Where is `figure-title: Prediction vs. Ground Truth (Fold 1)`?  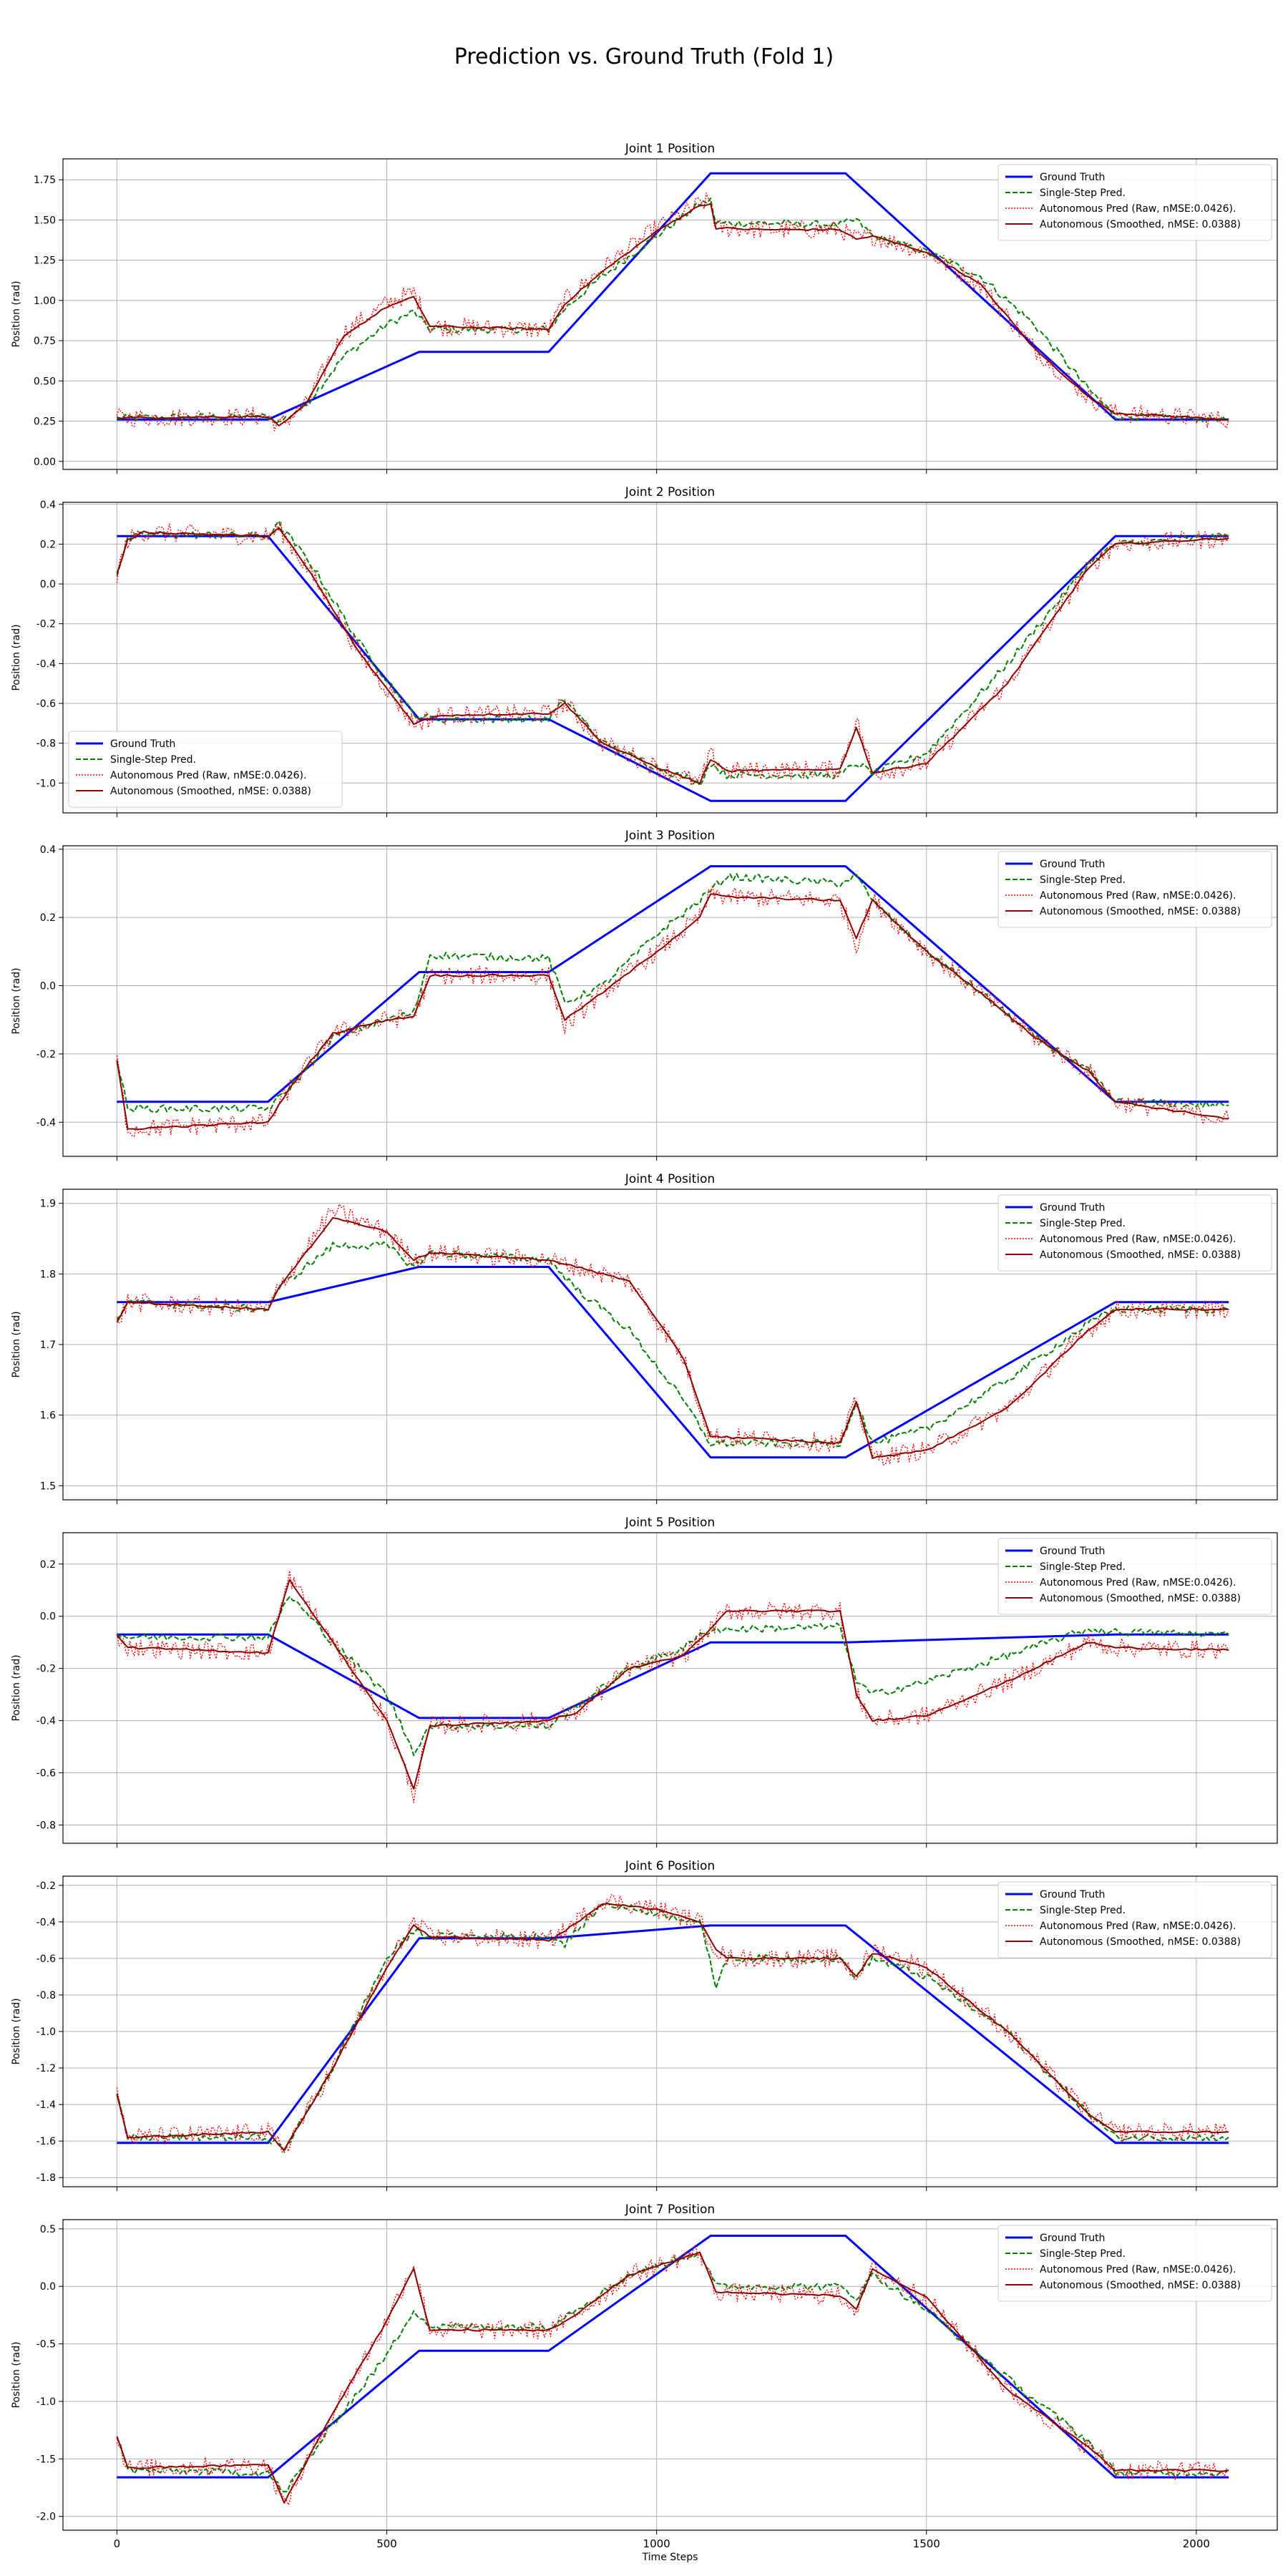
figure-title: Prediction vs. Ground Truth (Fold 1) is located at coordinates (644, 56).